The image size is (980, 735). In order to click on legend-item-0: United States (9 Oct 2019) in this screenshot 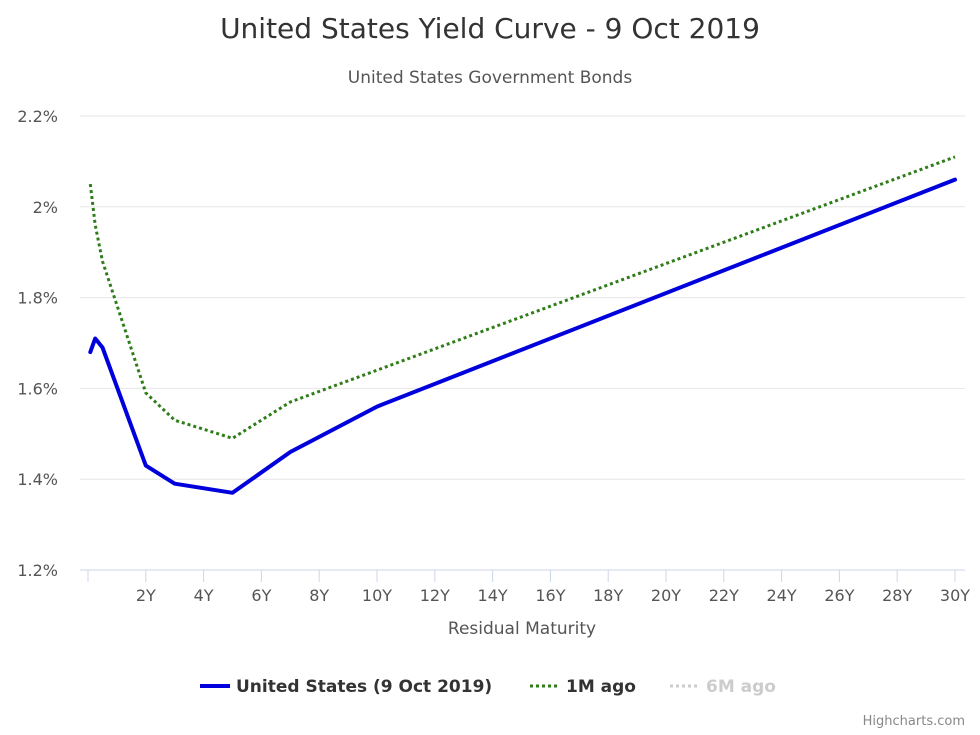, I will do `click(364, 687)`.